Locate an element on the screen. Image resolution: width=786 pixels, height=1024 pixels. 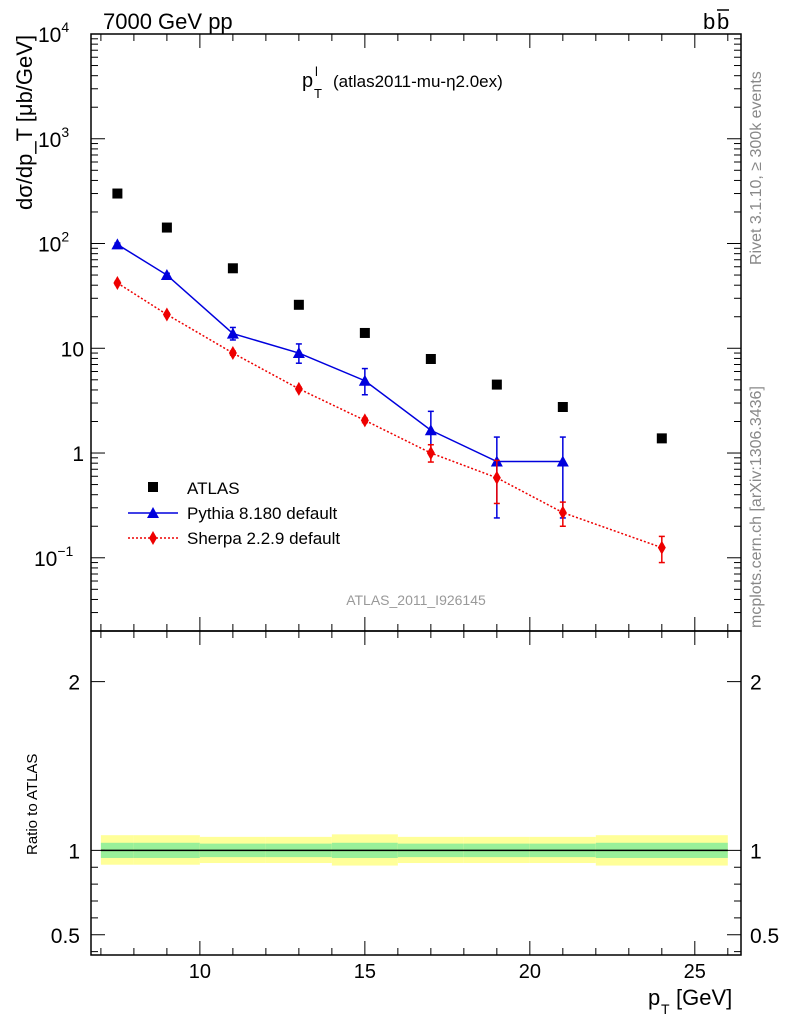
ratio-bands is located at coordinates (414, 850).